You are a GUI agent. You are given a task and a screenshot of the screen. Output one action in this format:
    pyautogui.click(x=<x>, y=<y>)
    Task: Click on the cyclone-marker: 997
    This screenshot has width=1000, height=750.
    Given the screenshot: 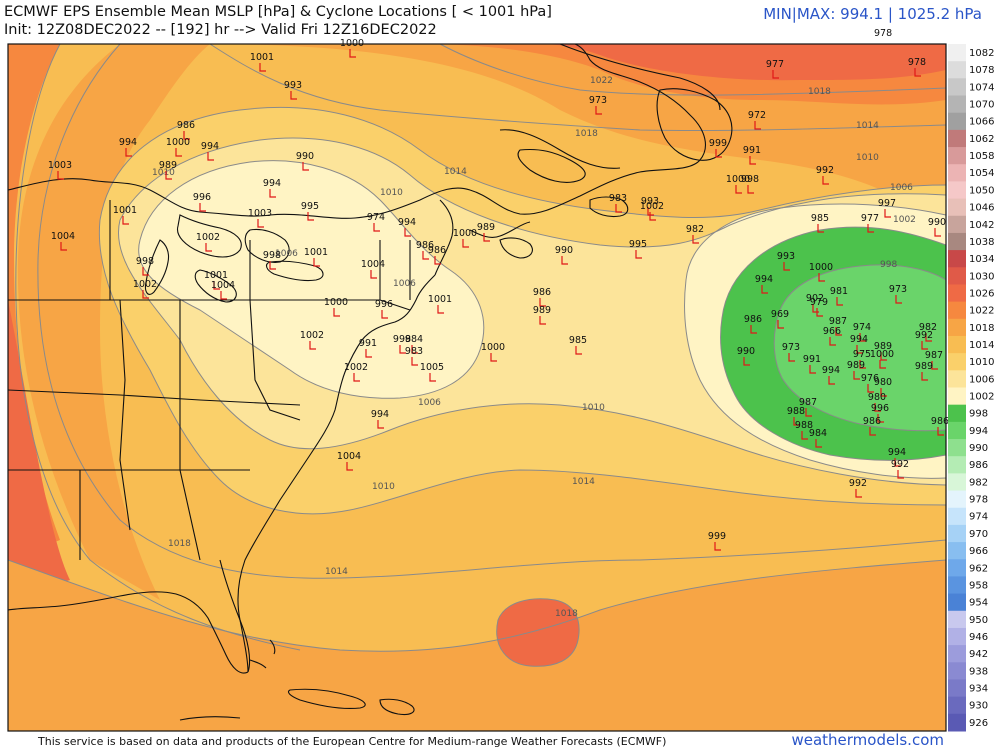 What is the action you would take?
    pyautogui.click(x=887, y=208)
    